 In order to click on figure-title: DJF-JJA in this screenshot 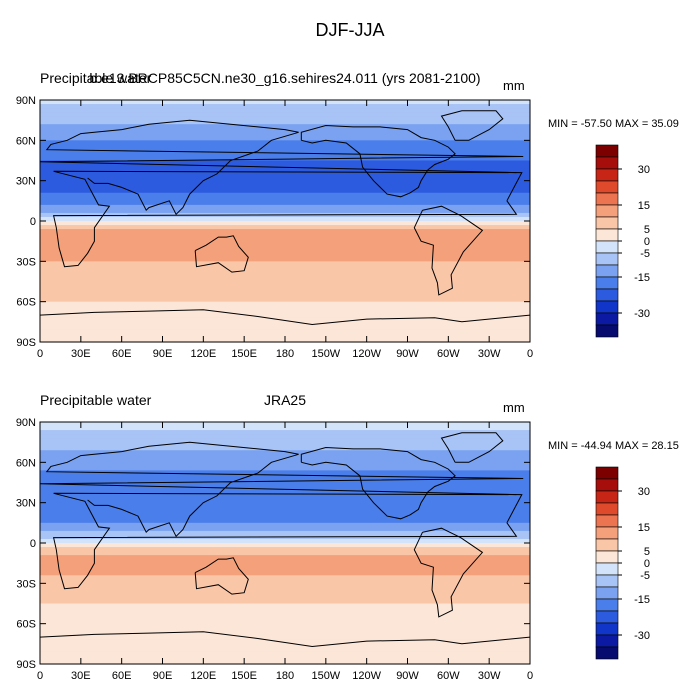, I will do `click(350, 30)`.